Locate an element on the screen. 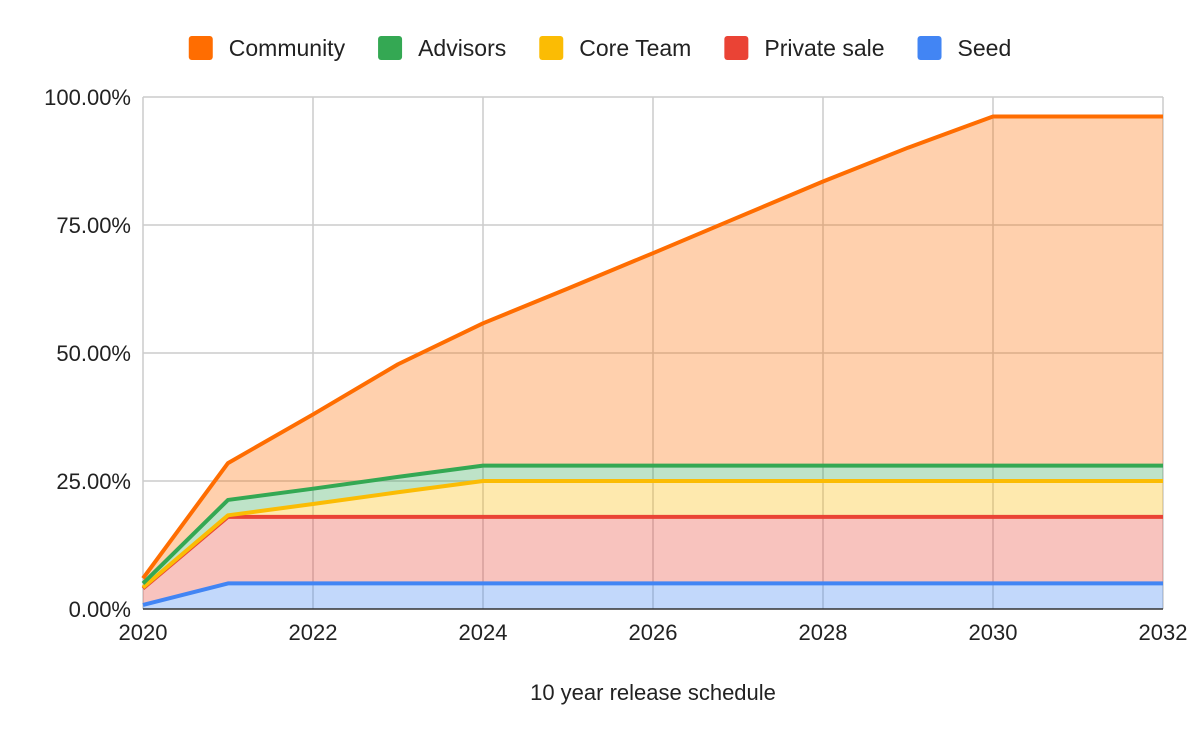 The height and width of the screenshot is (742, 1200). legend-label: Private sale is located at coordinates (824, 48).